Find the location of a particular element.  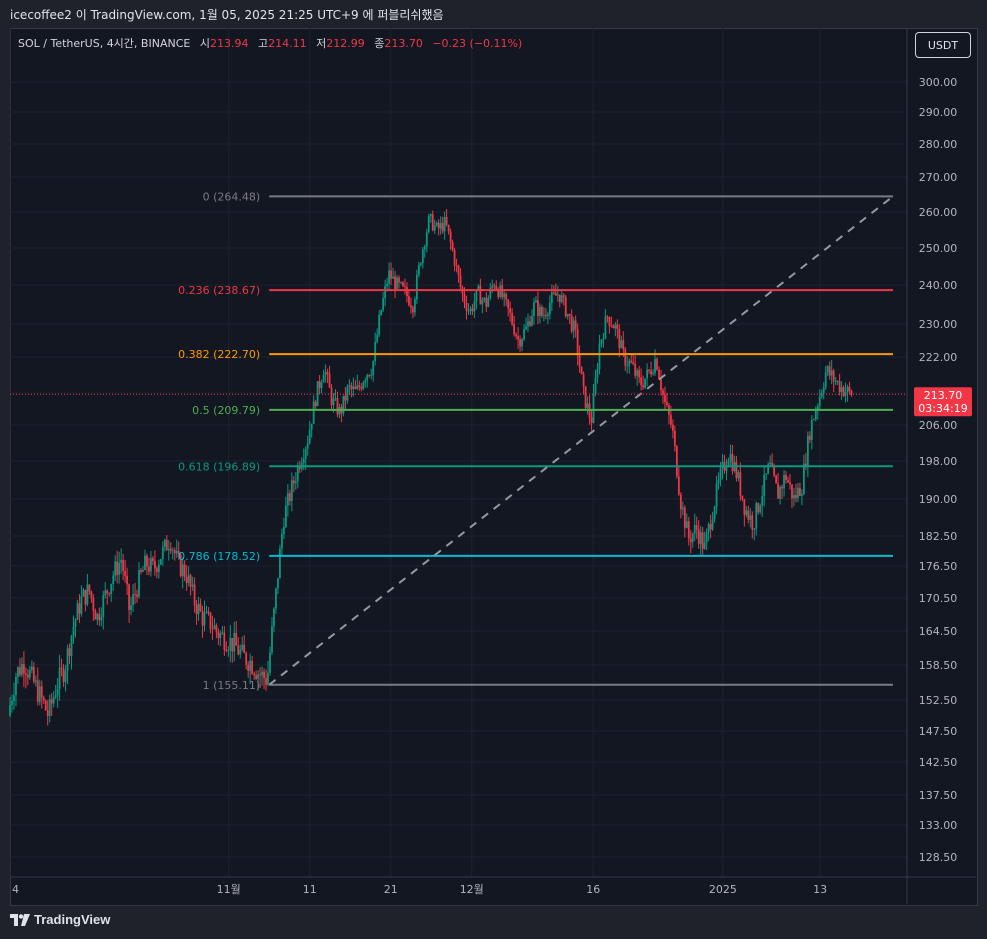

price-tick-label: 280.00 is located at coordinates (938, 144).